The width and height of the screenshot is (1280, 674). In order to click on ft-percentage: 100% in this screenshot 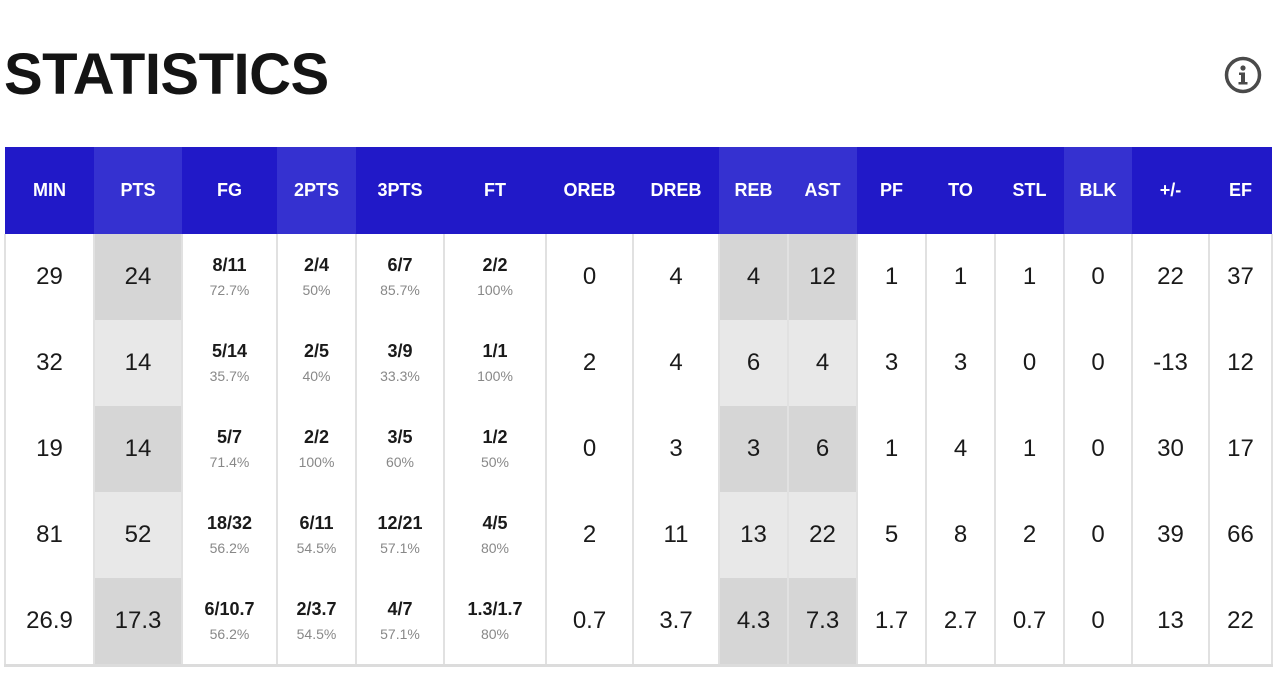, I will do `click(495, 375)`.